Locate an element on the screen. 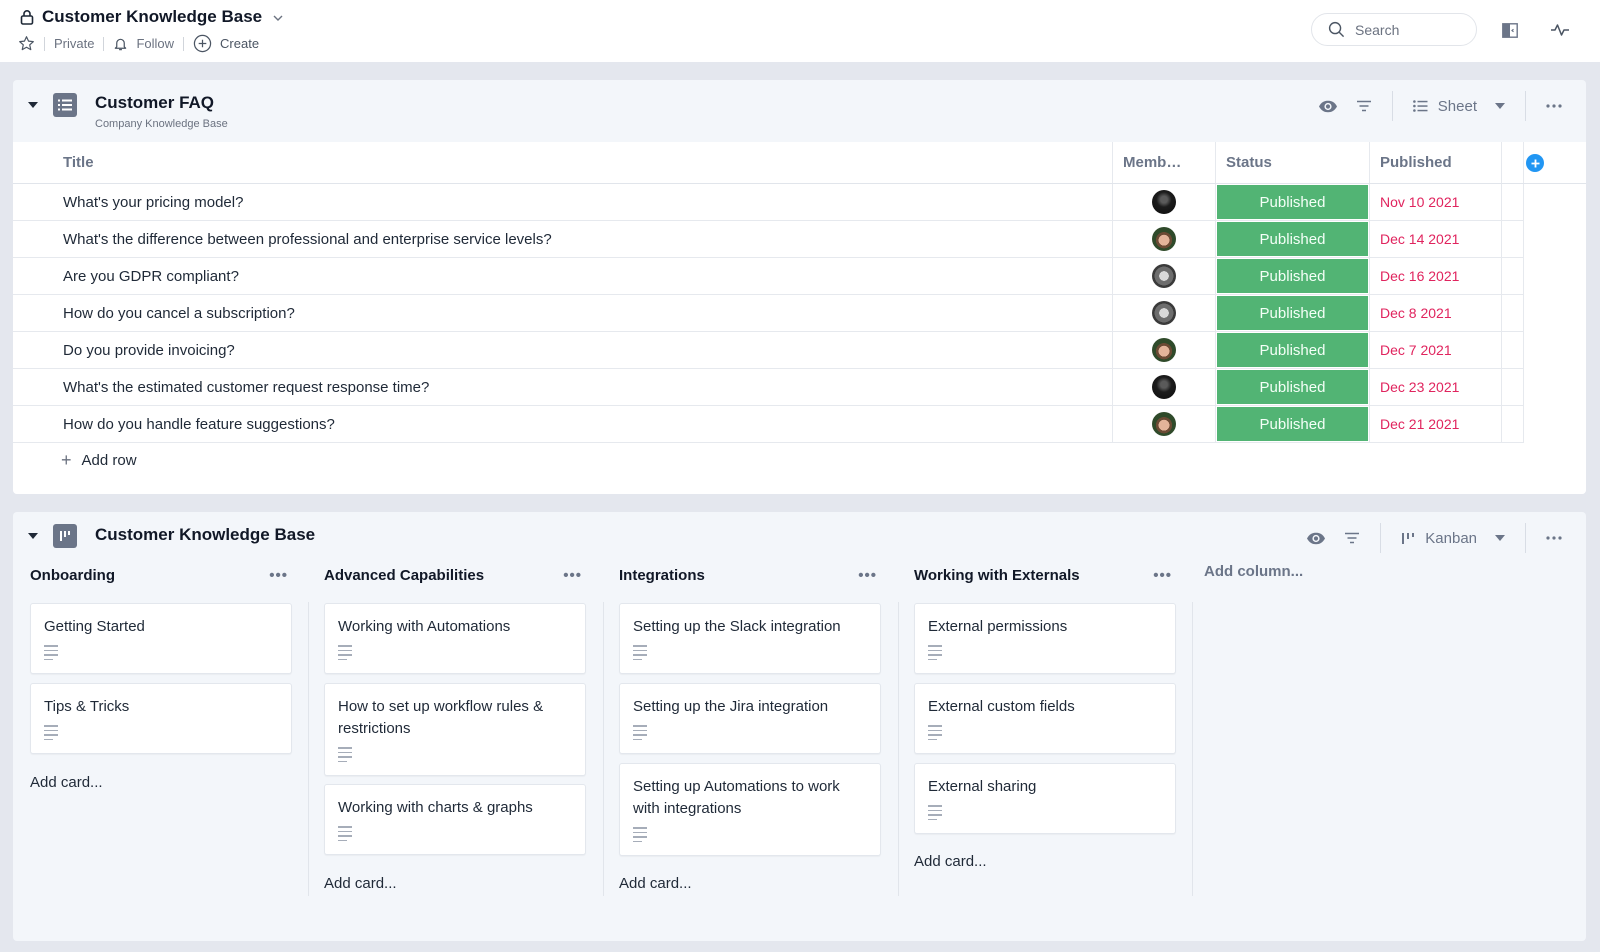  faq-title: Customer FAQ is located at coordinates (155, 102).